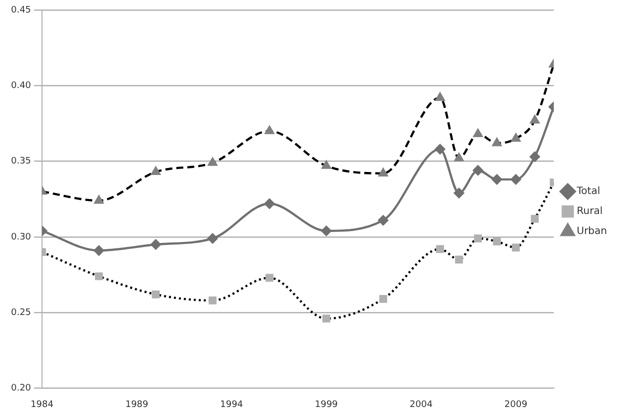 The height and width of the screenshot is (417, 625). Describe the element at coordinates (21, 313) in the screenshot. I see `y-tick-label: 0.25` at that location.